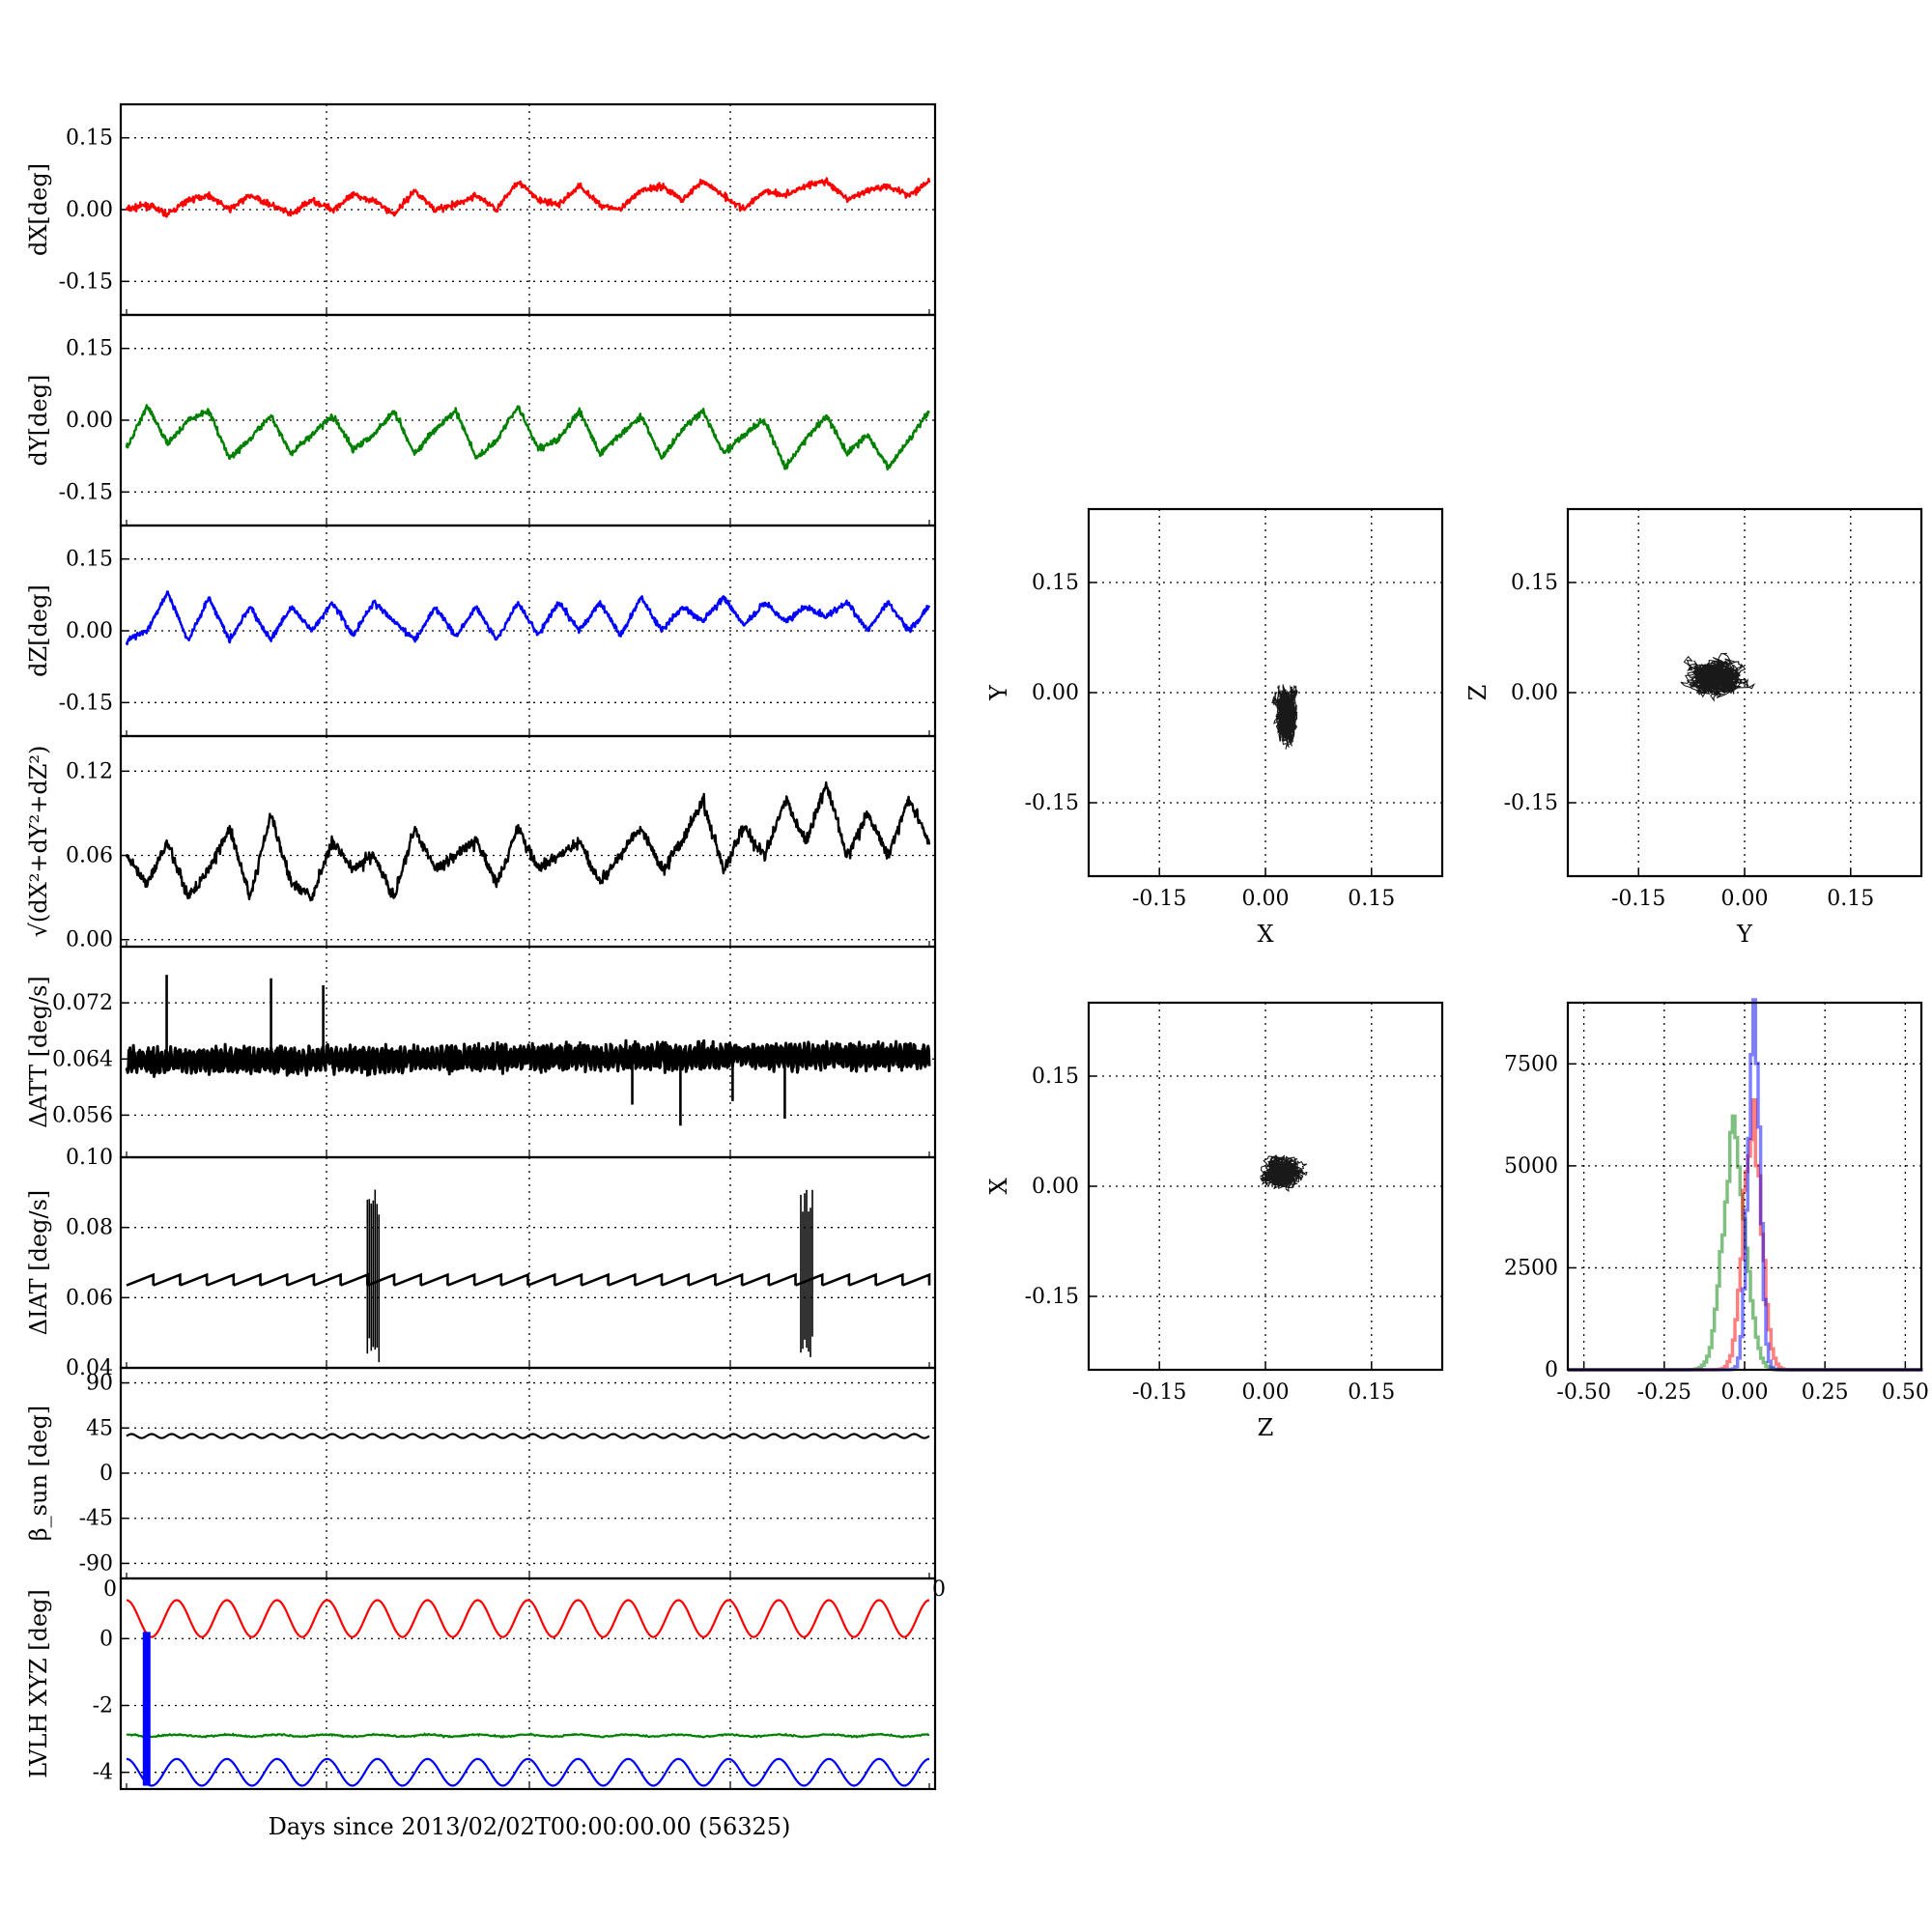  I want to click on y-axis-label: β_sun [deg], so click(38, 1473).